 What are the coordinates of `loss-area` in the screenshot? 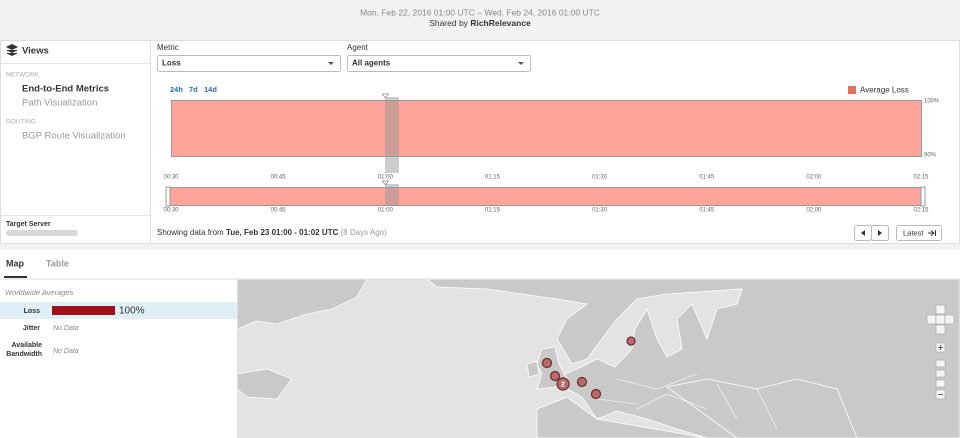 It's located at (546, 128).